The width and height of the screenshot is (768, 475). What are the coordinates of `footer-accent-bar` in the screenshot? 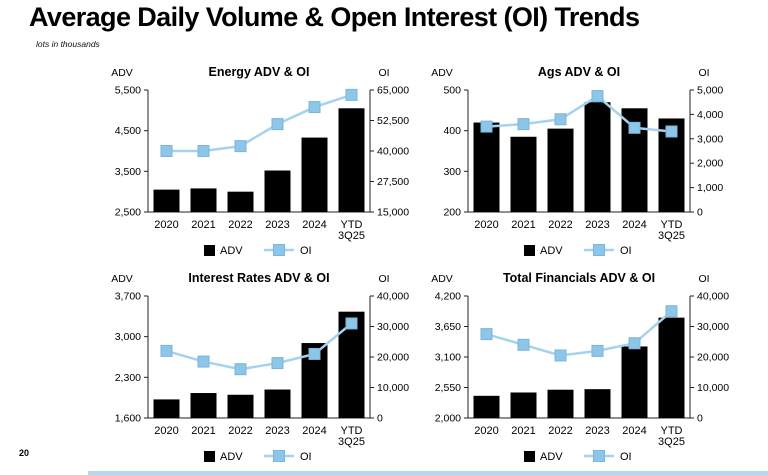 It's located at (428, 473).